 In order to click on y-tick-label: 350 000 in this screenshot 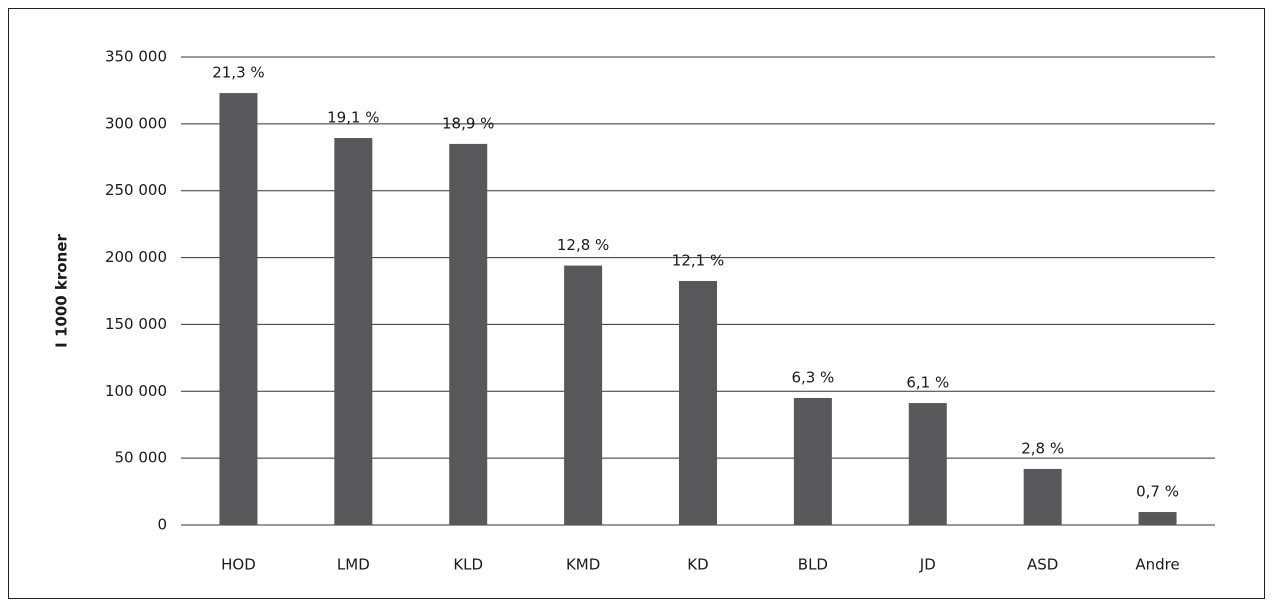, I will do `click(136, 57)`.